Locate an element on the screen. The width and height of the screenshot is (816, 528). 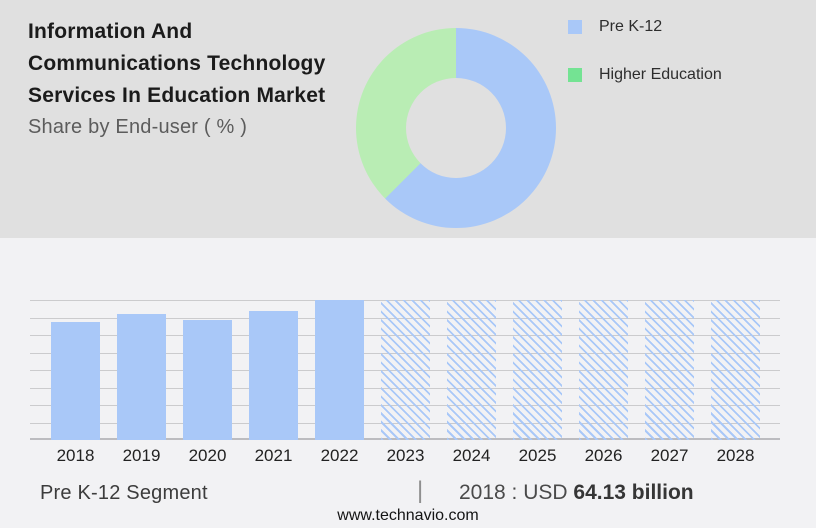
x-tick-label-2024: 2024 is located at coordinates (471, 455).